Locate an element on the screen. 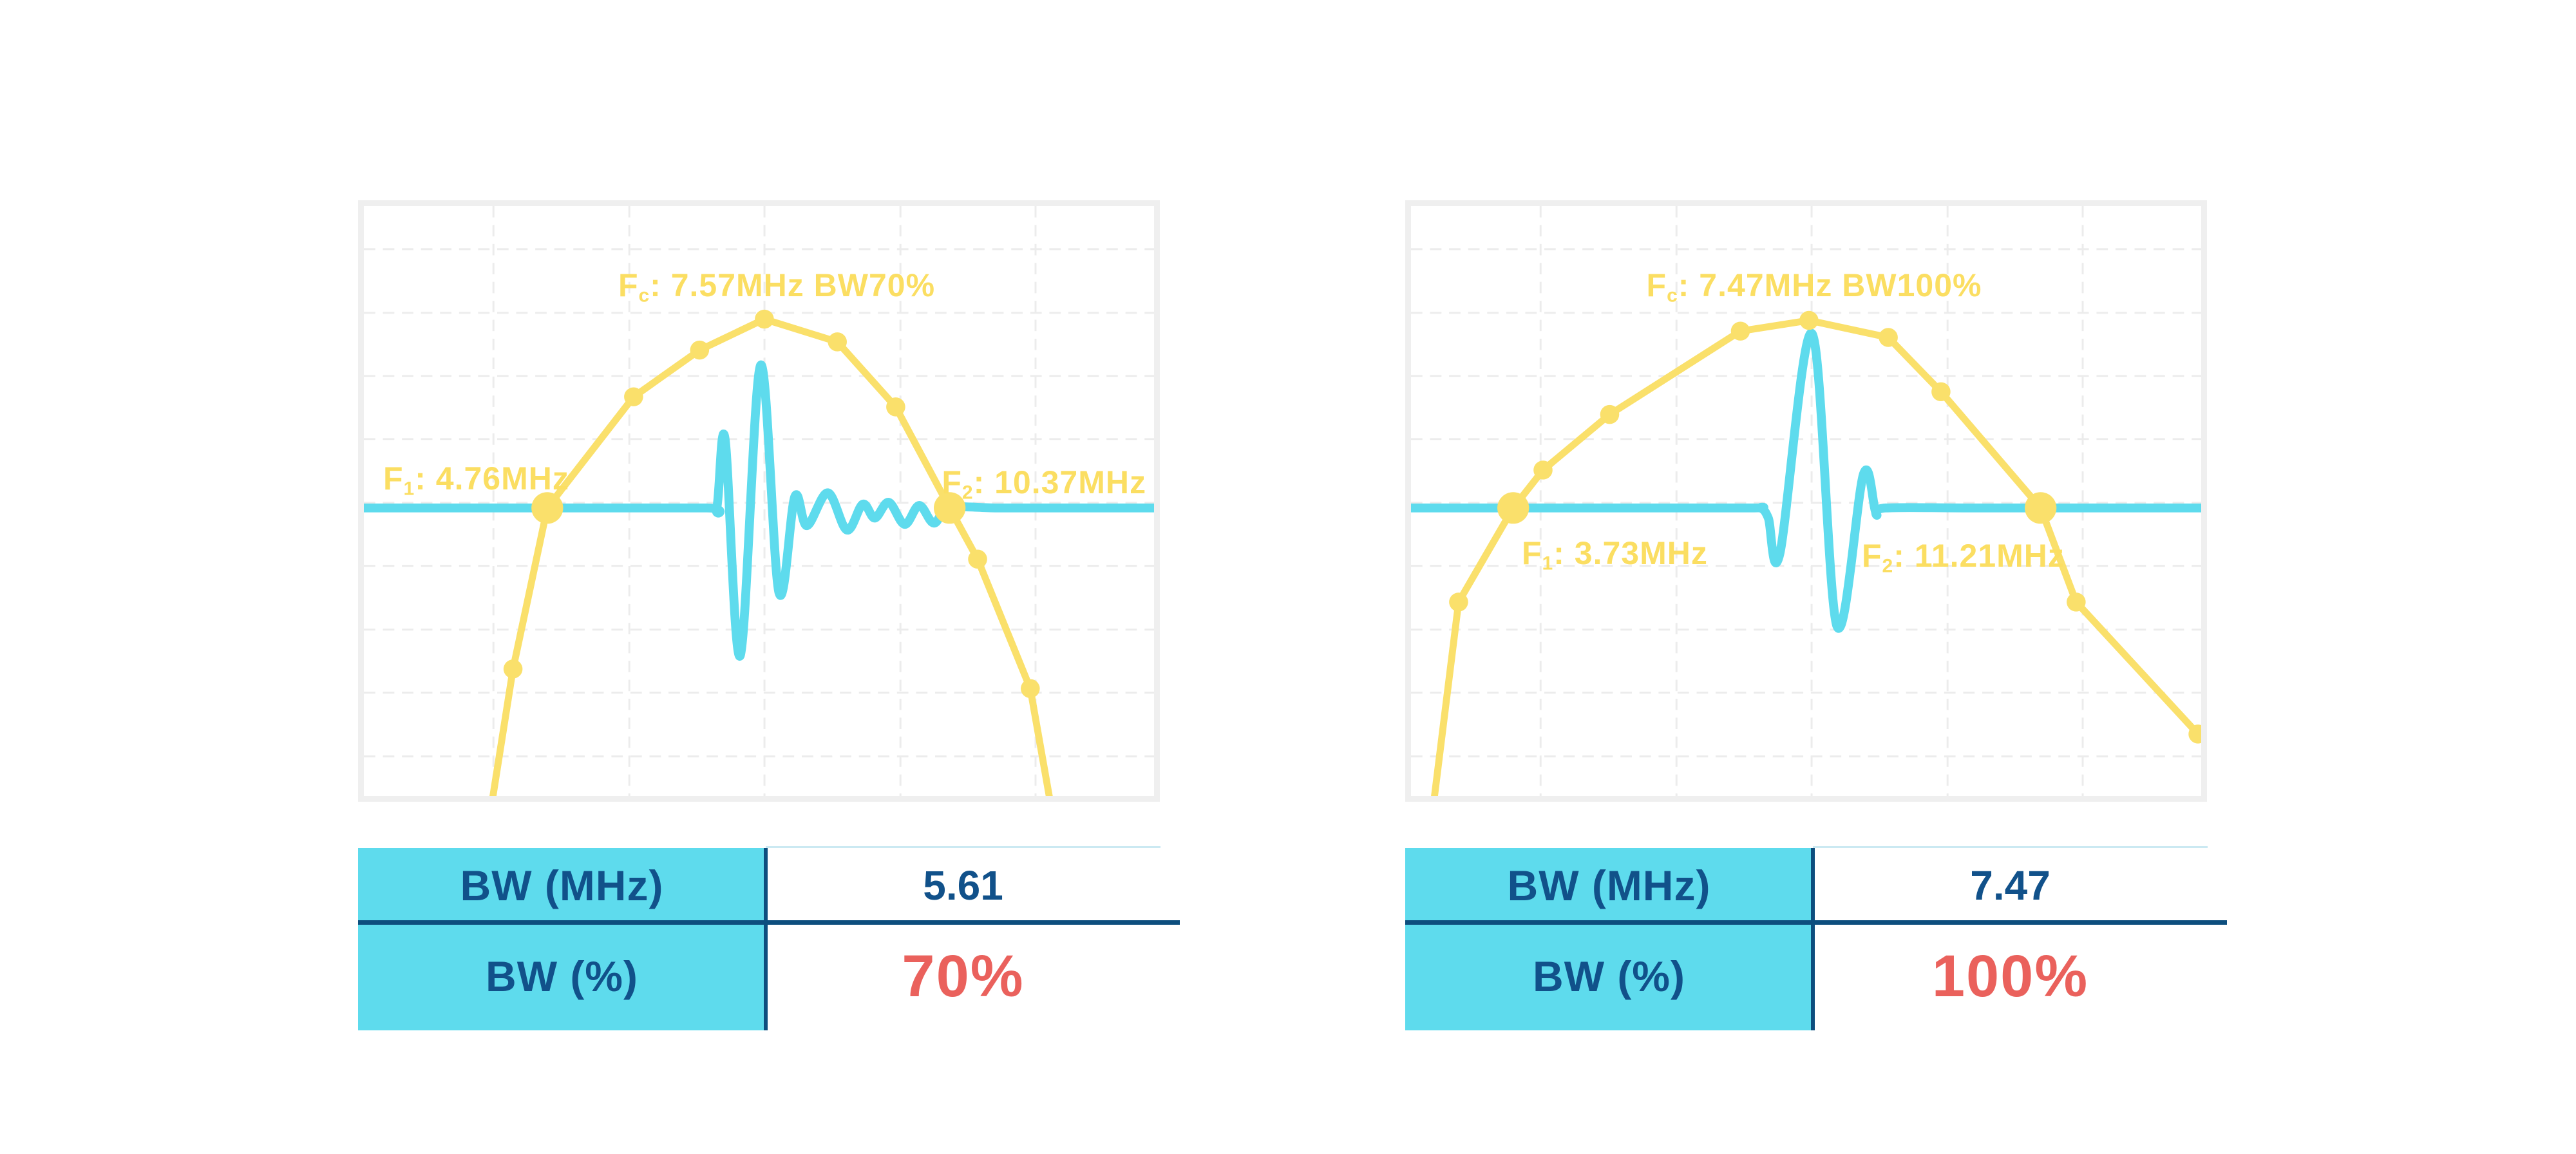 The image size is (2576, 1154). bw-percent-value-cell: 100% is located at coordinates (2010, 976).